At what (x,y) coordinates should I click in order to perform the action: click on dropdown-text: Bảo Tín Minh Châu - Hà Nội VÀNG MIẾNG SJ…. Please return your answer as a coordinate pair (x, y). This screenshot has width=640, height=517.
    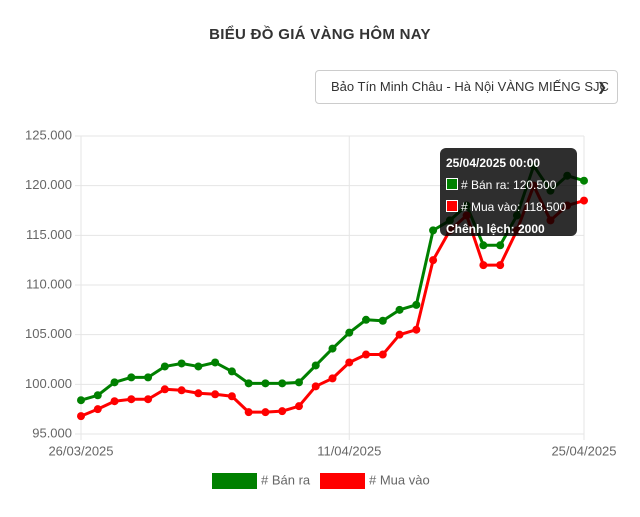
    Looking at the image, I should click on (470, 86).